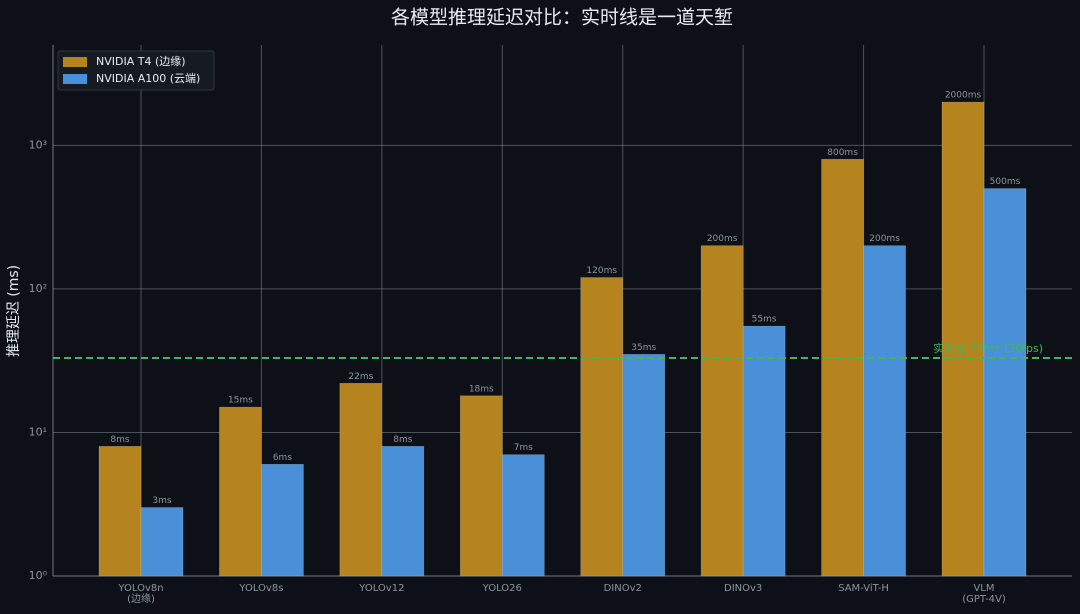 Image resolution: width=1080 pixels, height=614 pixels. I want to click on value-label: 120ms, so click(601, 271).